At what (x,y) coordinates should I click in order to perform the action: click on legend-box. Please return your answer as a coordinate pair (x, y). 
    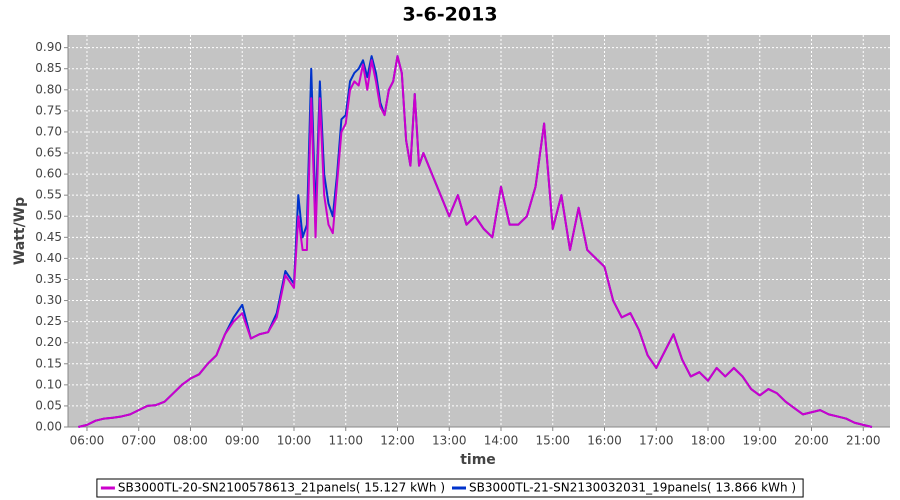
    Looking at the image, I should click on (450, 488).